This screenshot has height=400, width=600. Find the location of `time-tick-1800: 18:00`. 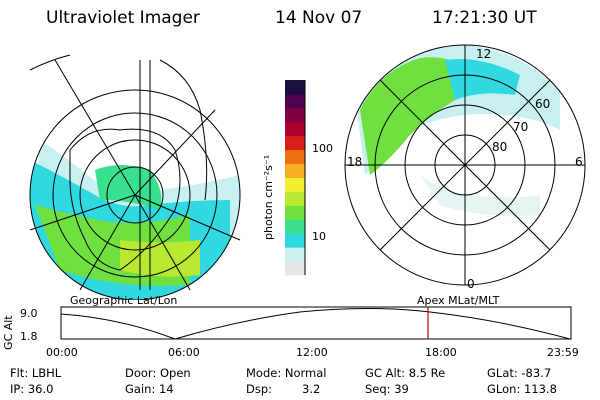

time-tick-1800: 18:00 is located at coordinates (441, 352).